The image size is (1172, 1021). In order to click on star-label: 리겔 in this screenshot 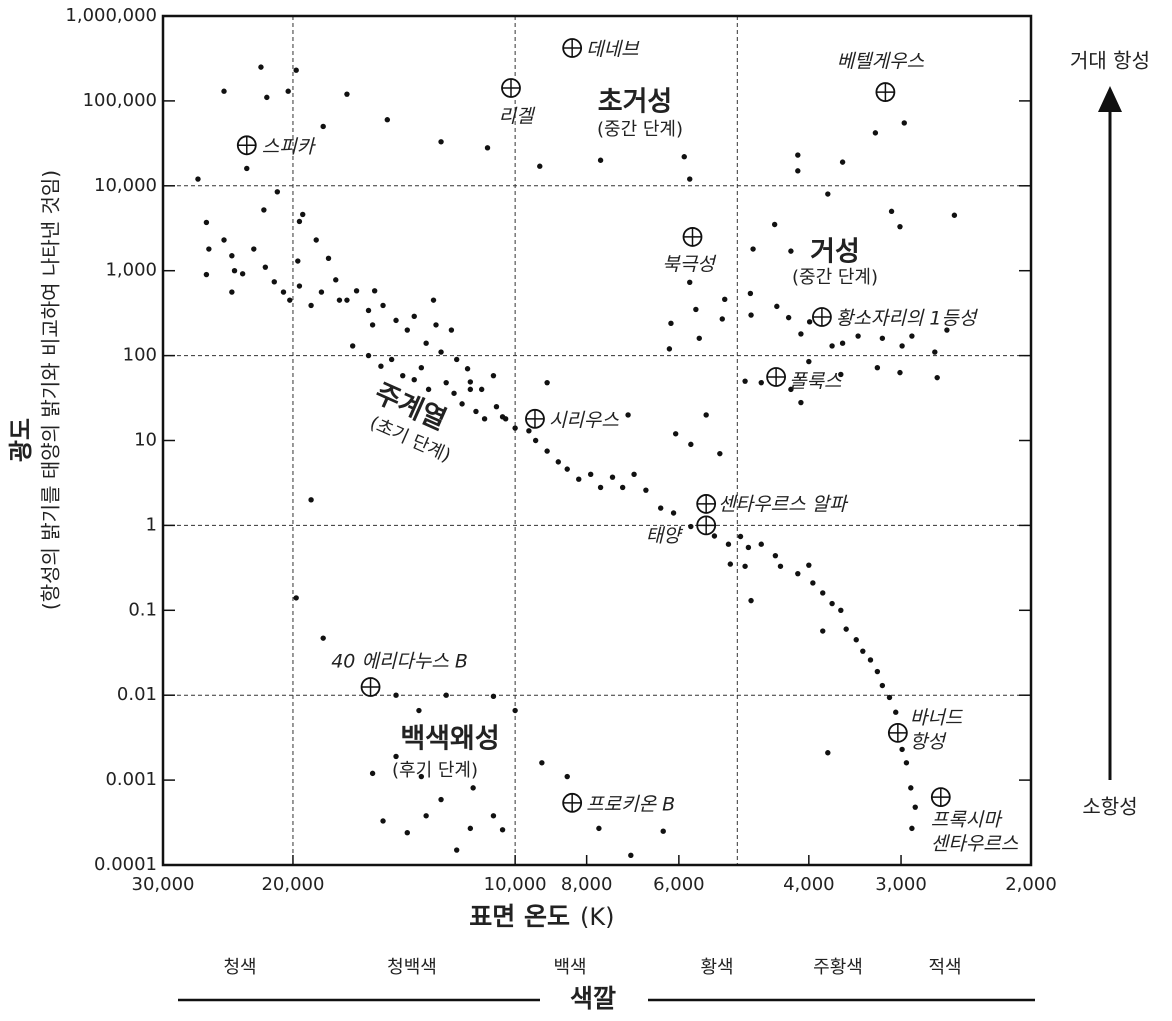, I will do `click(517, 116)`.